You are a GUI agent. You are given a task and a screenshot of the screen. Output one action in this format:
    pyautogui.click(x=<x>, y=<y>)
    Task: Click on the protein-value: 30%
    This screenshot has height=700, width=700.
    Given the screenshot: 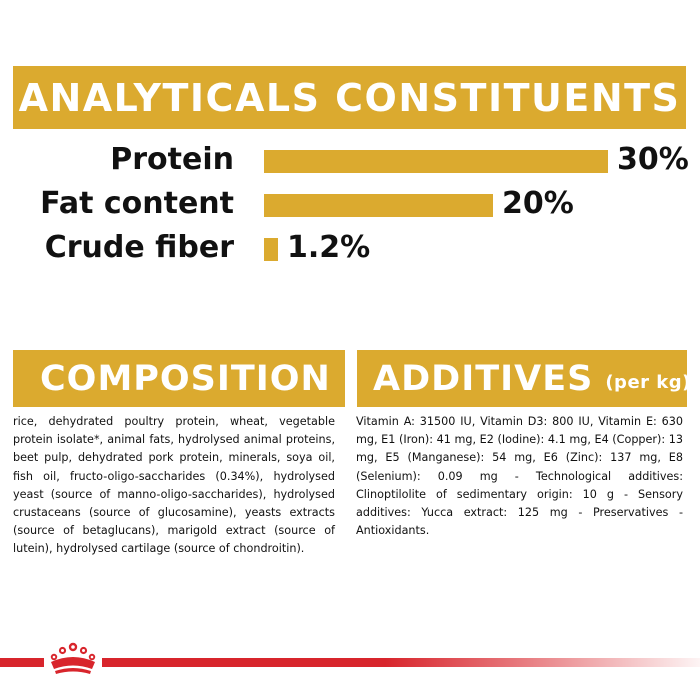 What is the action you would take?
    pyautogui.click(x=653, y=159)
    